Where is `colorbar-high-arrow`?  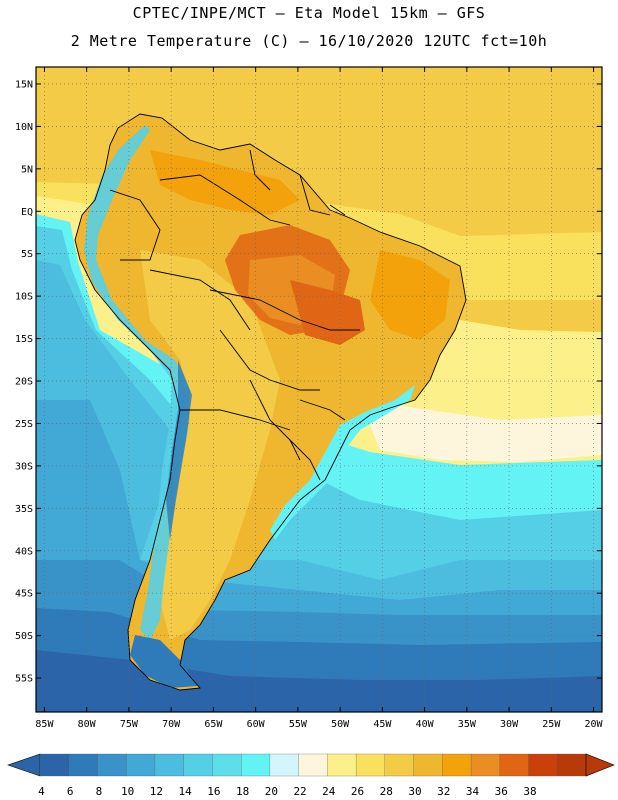 colorbar-high-arrow is located at coordinates (600, 765).